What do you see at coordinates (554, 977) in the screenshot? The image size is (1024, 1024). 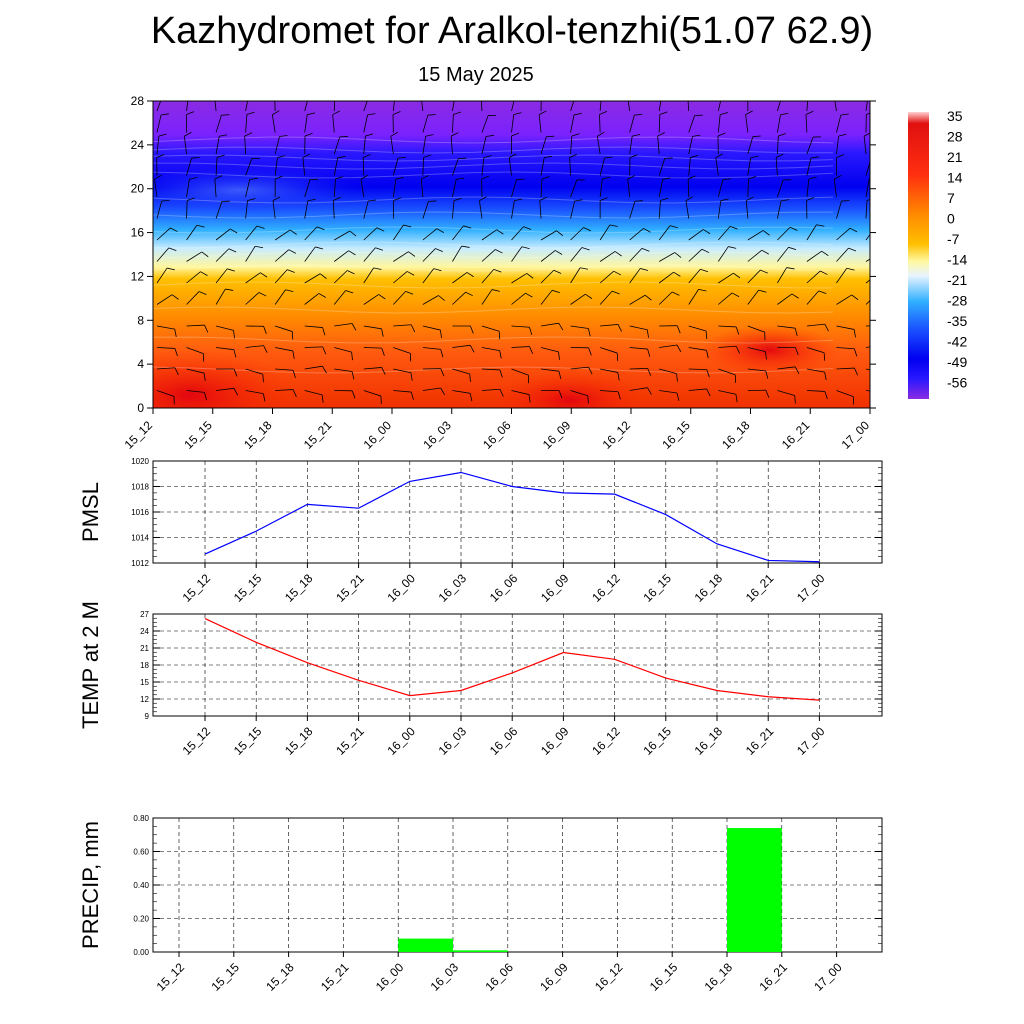 I see `xtick-label: 16_09` at bounding box center [554, 977].